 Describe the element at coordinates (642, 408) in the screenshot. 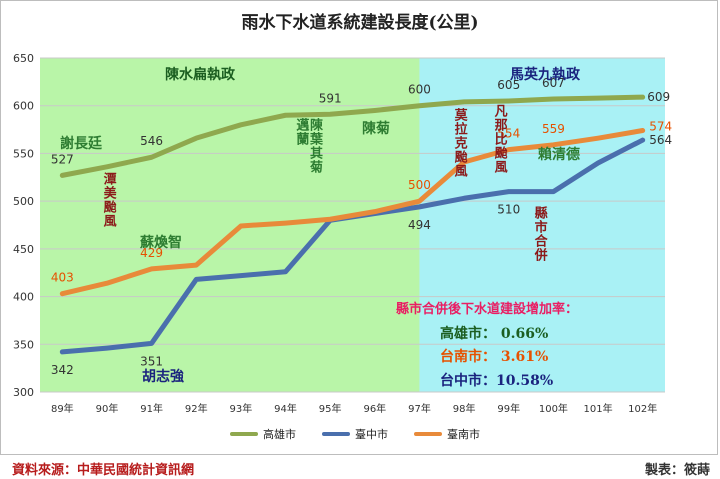

I see `x-tick-label: 102年` at that location.